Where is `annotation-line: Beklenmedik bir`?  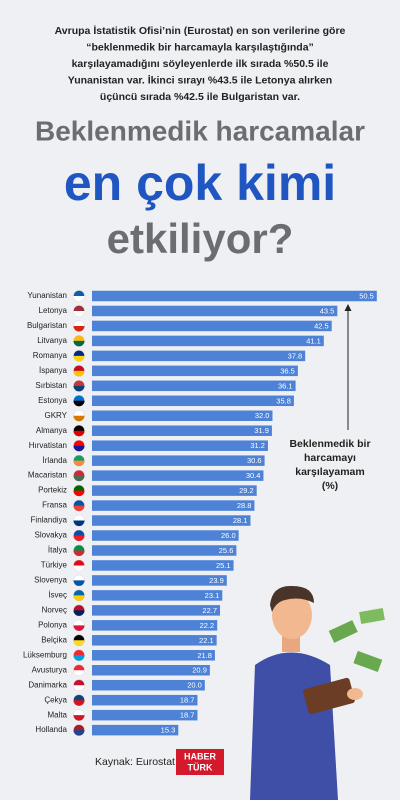 annotation-line: Beklenmedik bir is located at coordinates (329, 444).